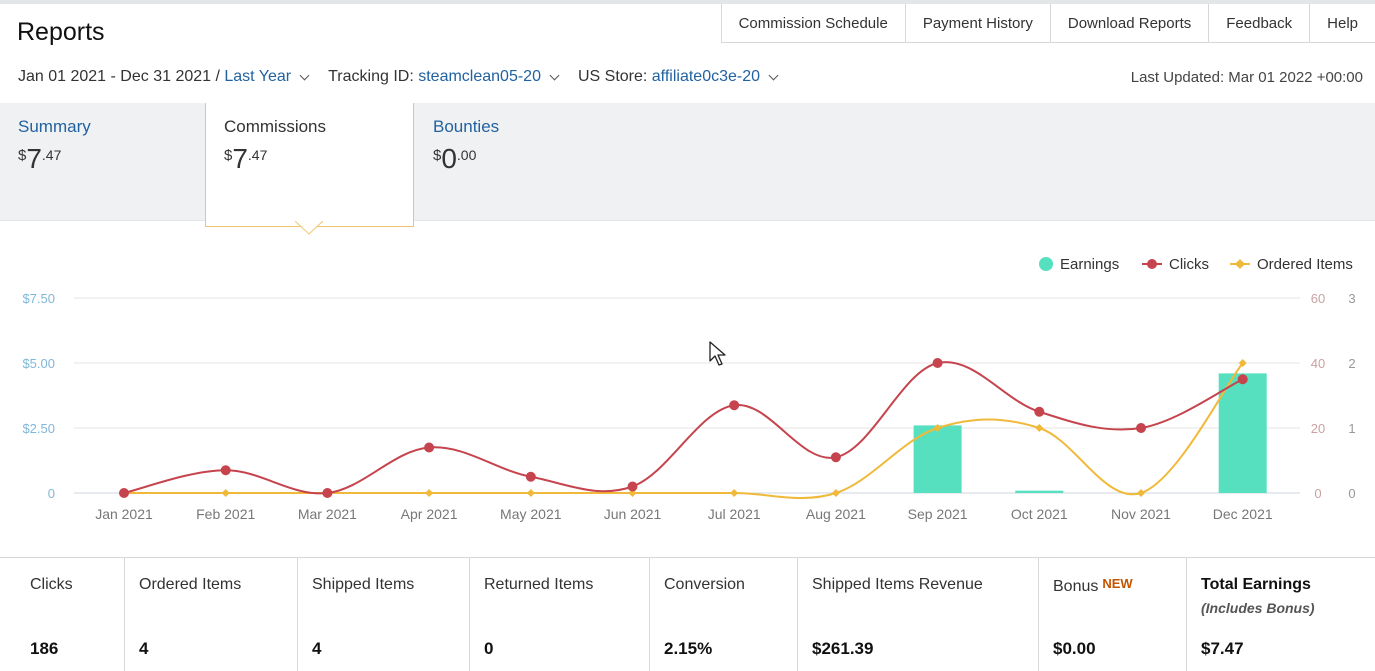 The height and width of the screenshot is (671, 1375). I want to click on y-right-items-tick: 3, so click(1351, 298).